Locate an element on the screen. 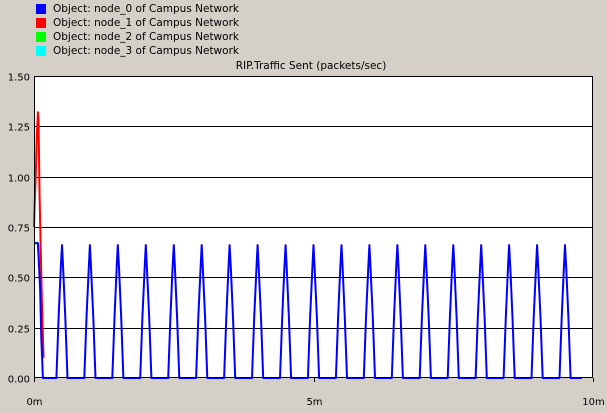 The height and width of the screenshot is (413, 607). legend-label-node-0: Object: node_0 of Campus Network is located at coordinates (146, 9).